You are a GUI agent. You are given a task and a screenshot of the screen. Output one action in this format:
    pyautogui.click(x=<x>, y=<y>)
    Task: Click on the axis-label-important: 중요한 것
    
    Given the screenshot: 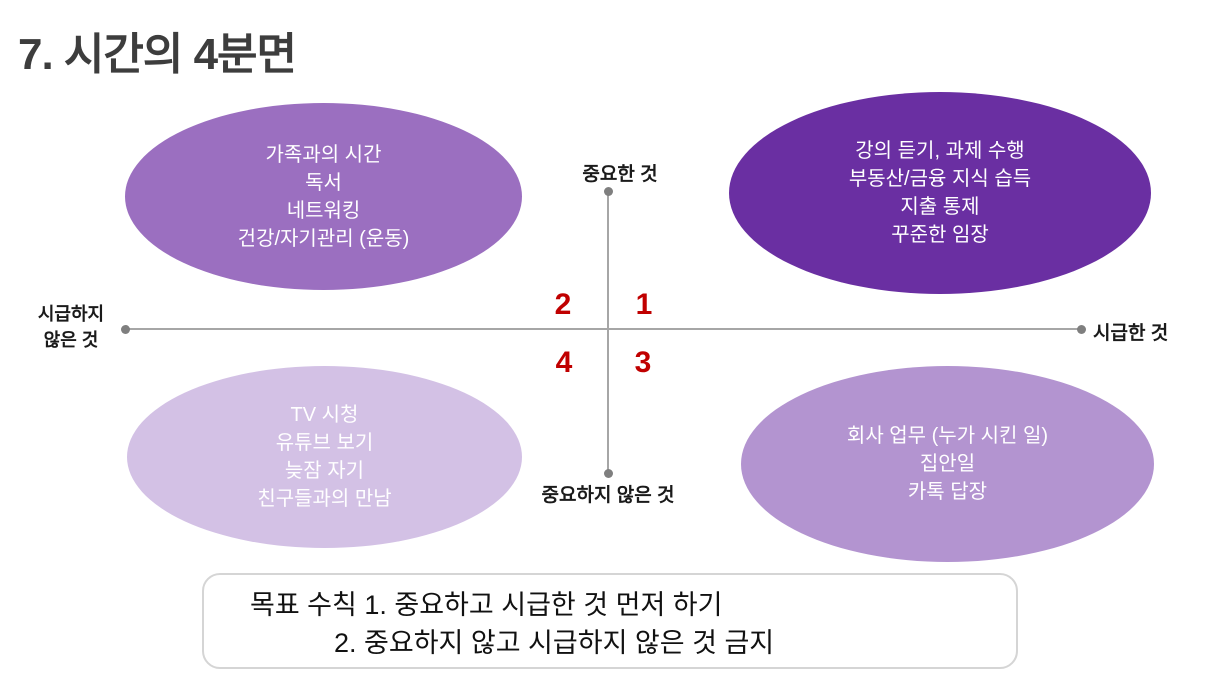 What is the action you would take?
    pyautogui.click(x=620, y=174)
    